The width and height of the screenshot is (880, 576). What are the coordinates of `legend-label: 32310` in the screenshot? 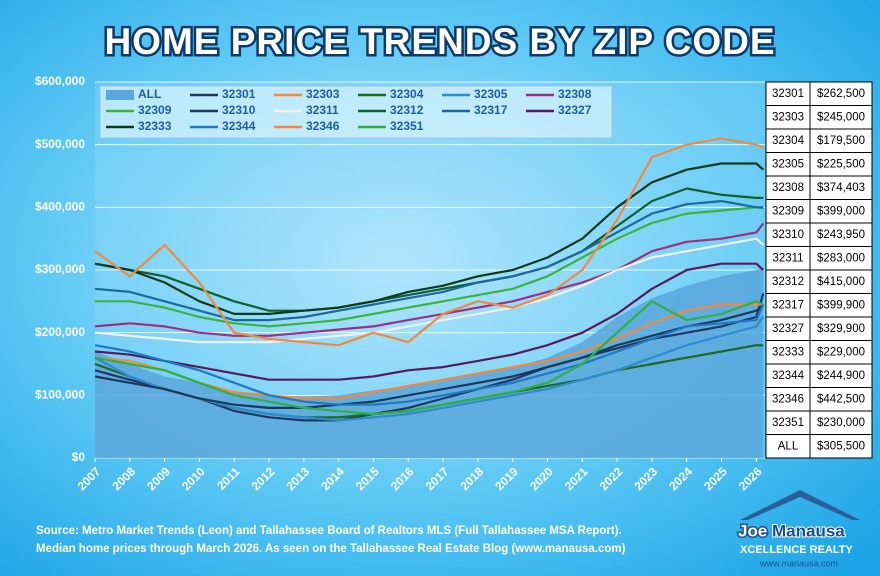 It's located at (239, 110).